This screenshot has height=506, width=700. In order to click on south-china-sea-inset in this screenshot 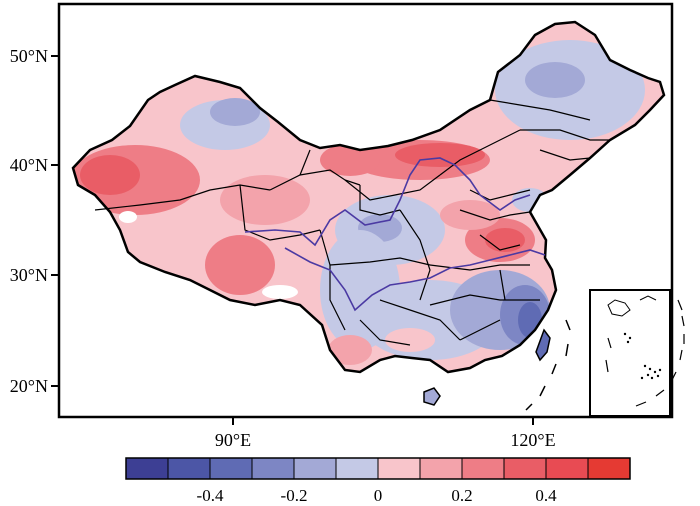, I will do `click(637, 353)`.